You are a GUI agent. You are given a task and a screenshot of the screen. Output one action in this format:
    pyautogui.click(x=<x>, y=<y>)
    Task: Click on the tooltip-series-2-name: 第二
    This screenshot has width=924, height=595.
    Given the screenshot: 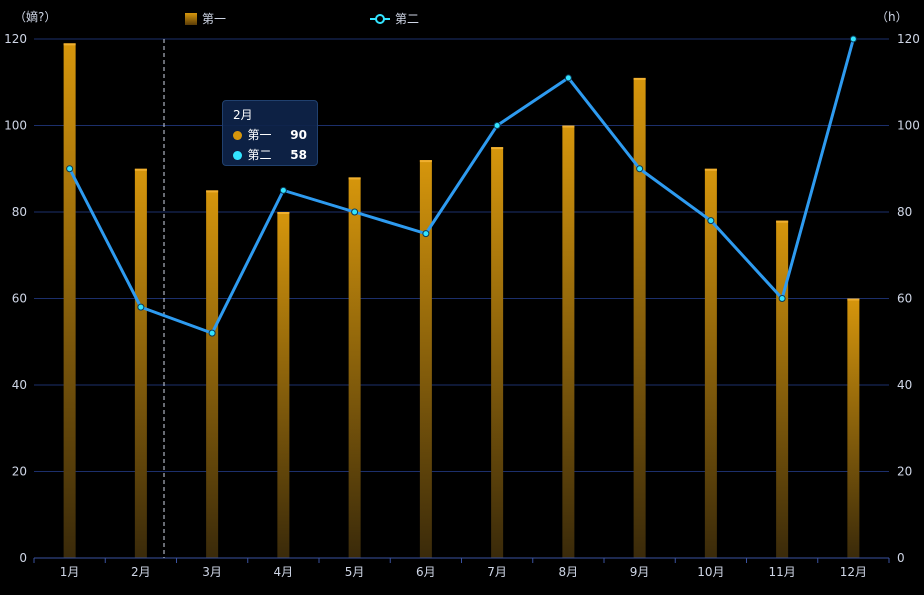 What is the action you would take?
    pyautogui.click(x=259, y=155)
    